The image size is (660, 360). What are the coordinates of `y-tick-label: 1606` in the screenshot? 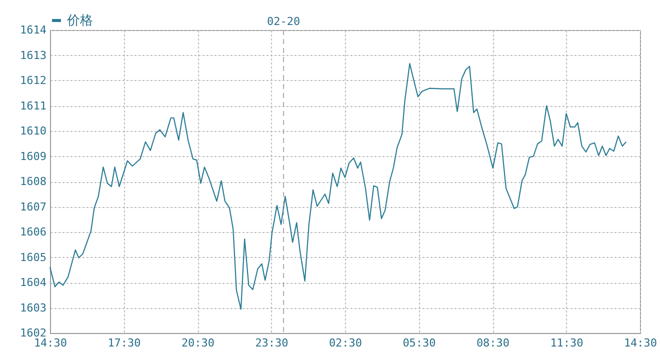 It's located at (33, 232).